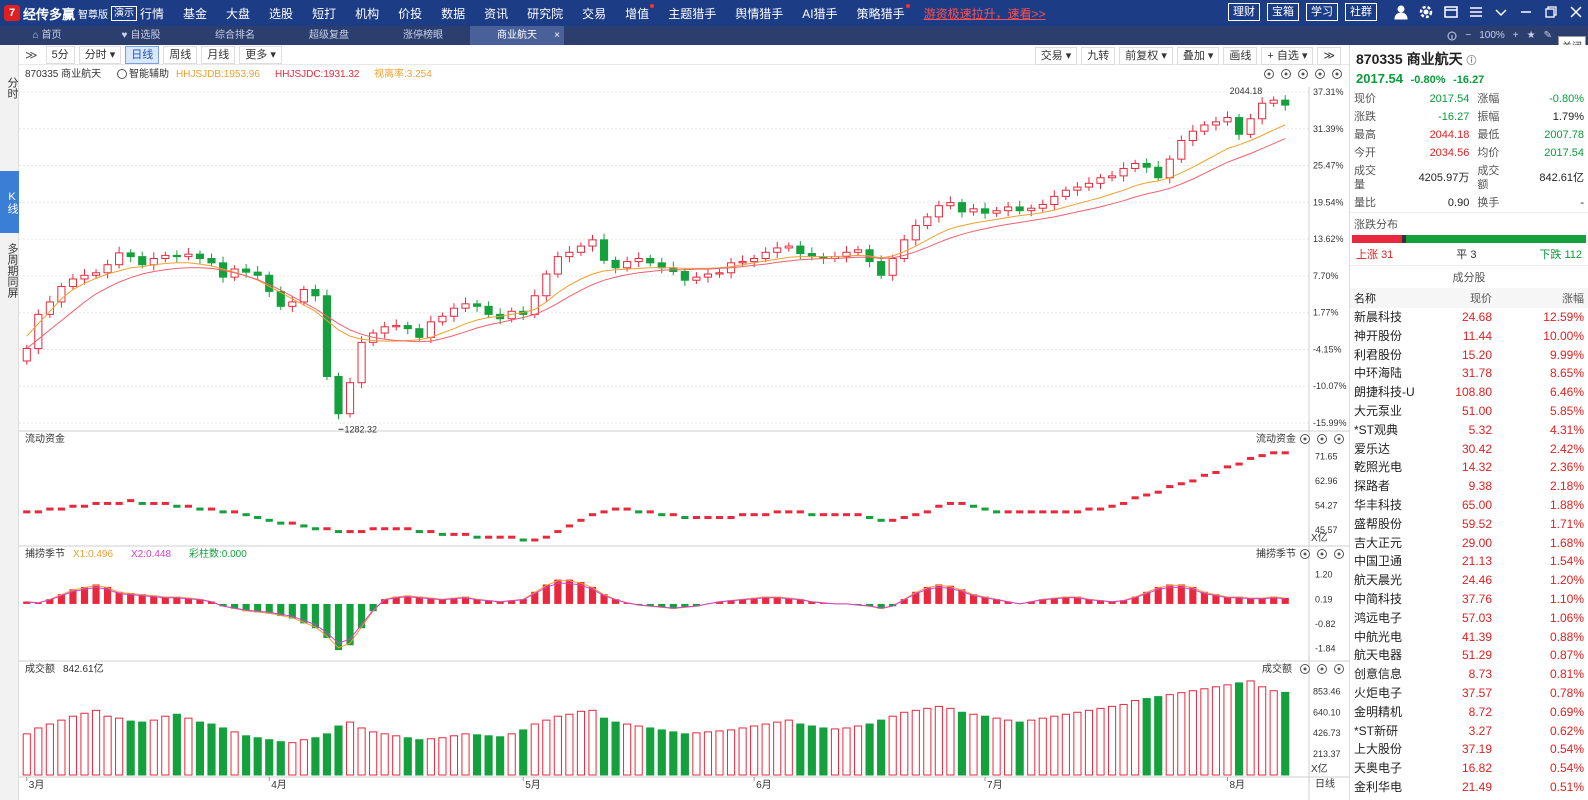 This screenshot has height=800, width=1588. I want to click on list-item: 新晨科技 24.68 12.59%, so click(1469, 317).